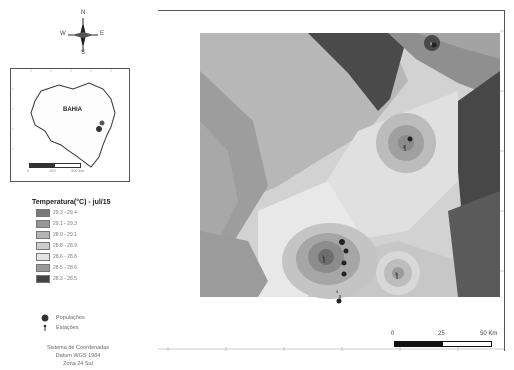 The height and width of the screenshot is (370, 514). Describe the element at coordinates (45, 318) in the screenshot. I see `population-dot-icon` at that location.